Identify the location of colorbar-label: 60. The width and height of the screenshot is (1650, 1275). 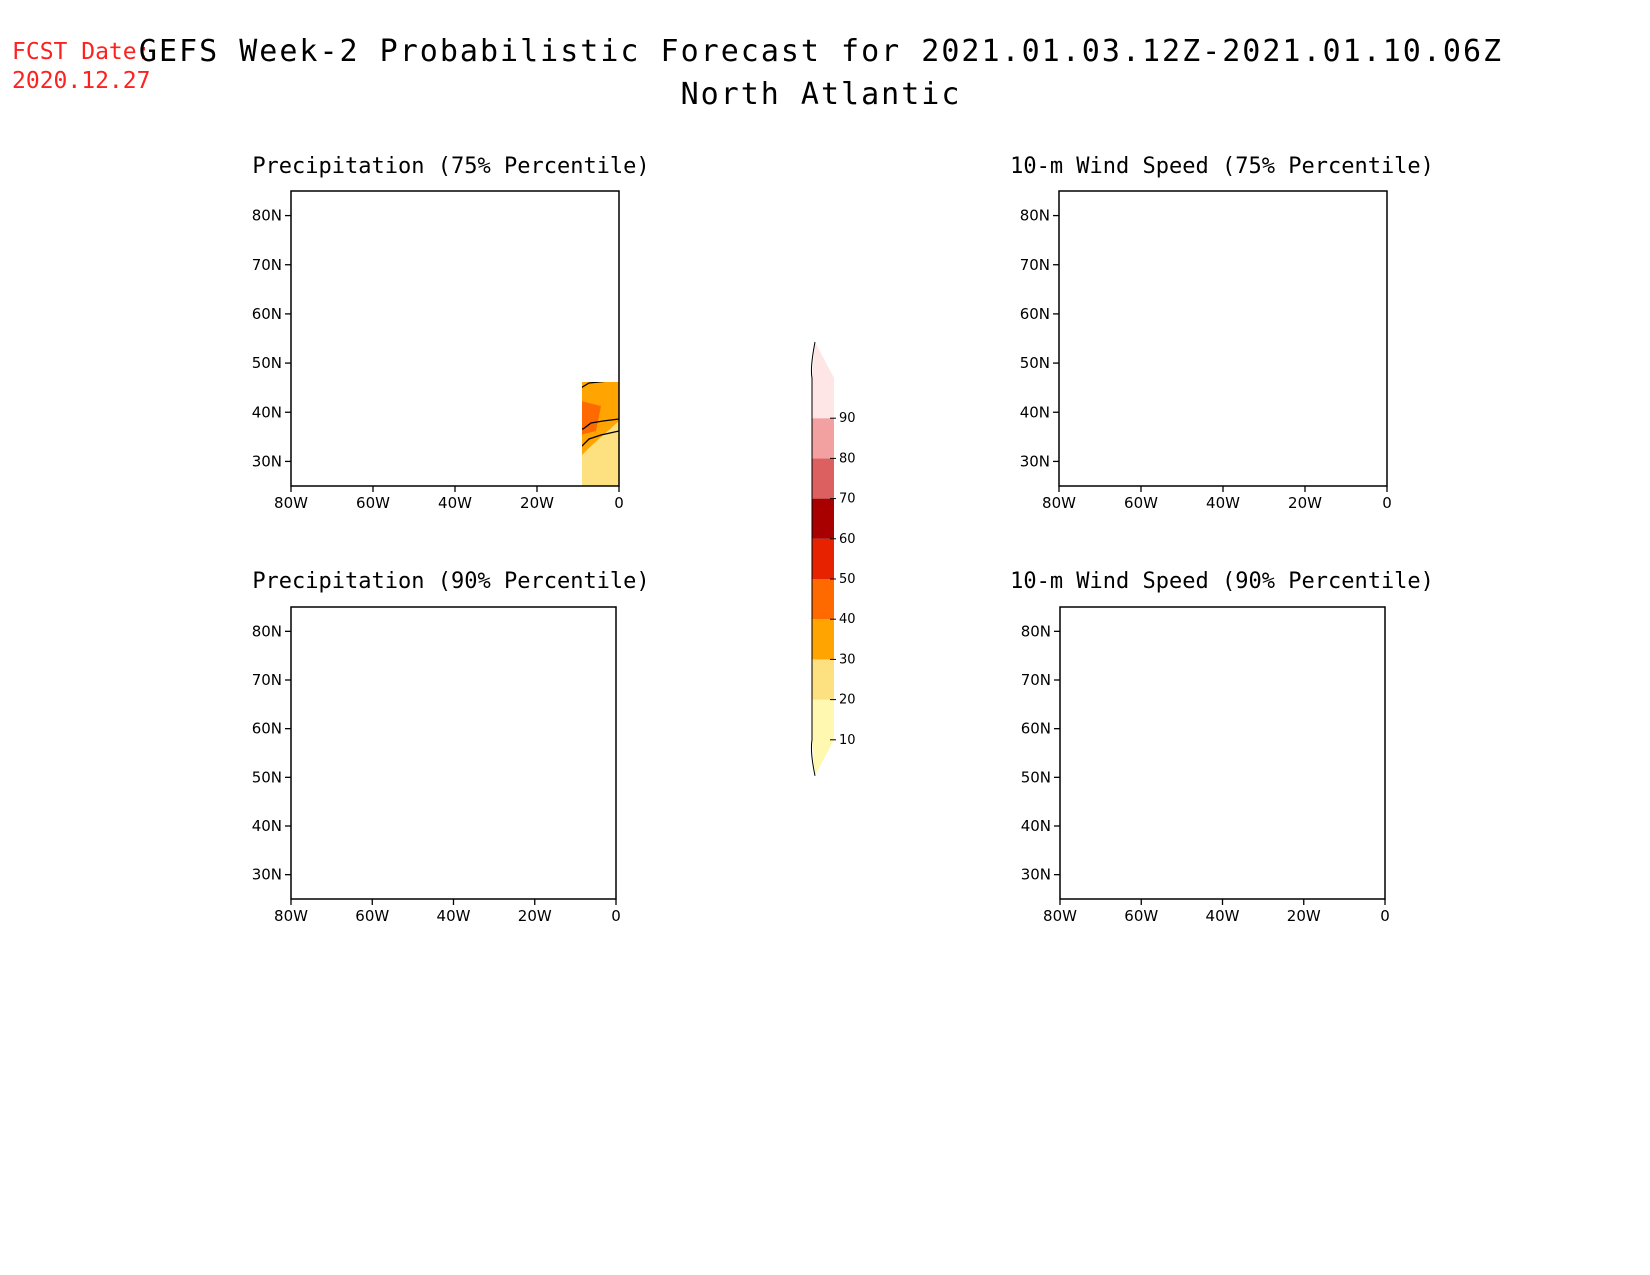
(847, 539).